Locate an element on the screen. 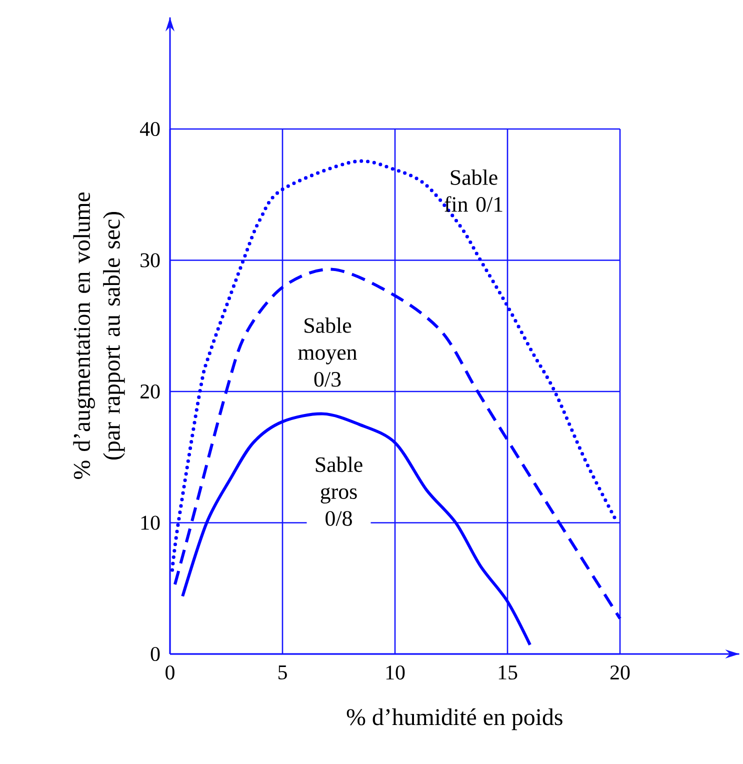 The image size is (743, 764). y-axis-title: % d’augmentation en volume (par rapport au sable sec) is located at coordinates (99, 335).